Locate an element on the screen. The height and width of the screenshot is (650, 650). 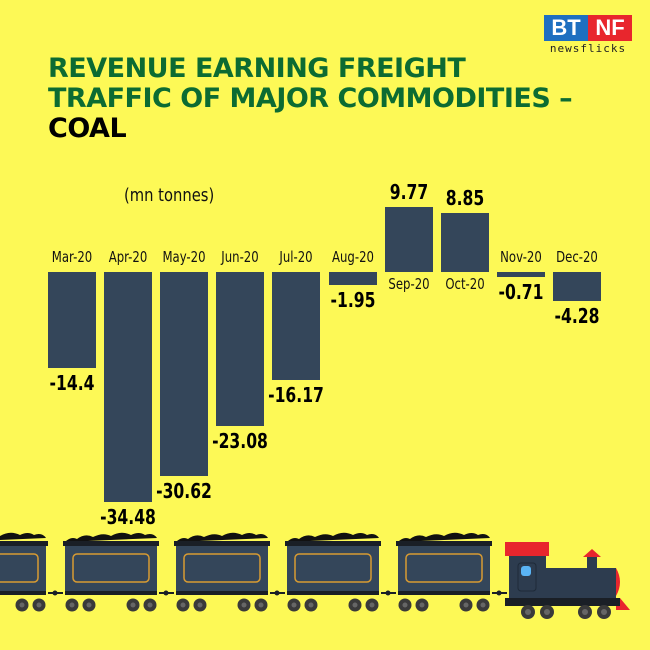
locomotive-icon is located at coordinates (567, 580).